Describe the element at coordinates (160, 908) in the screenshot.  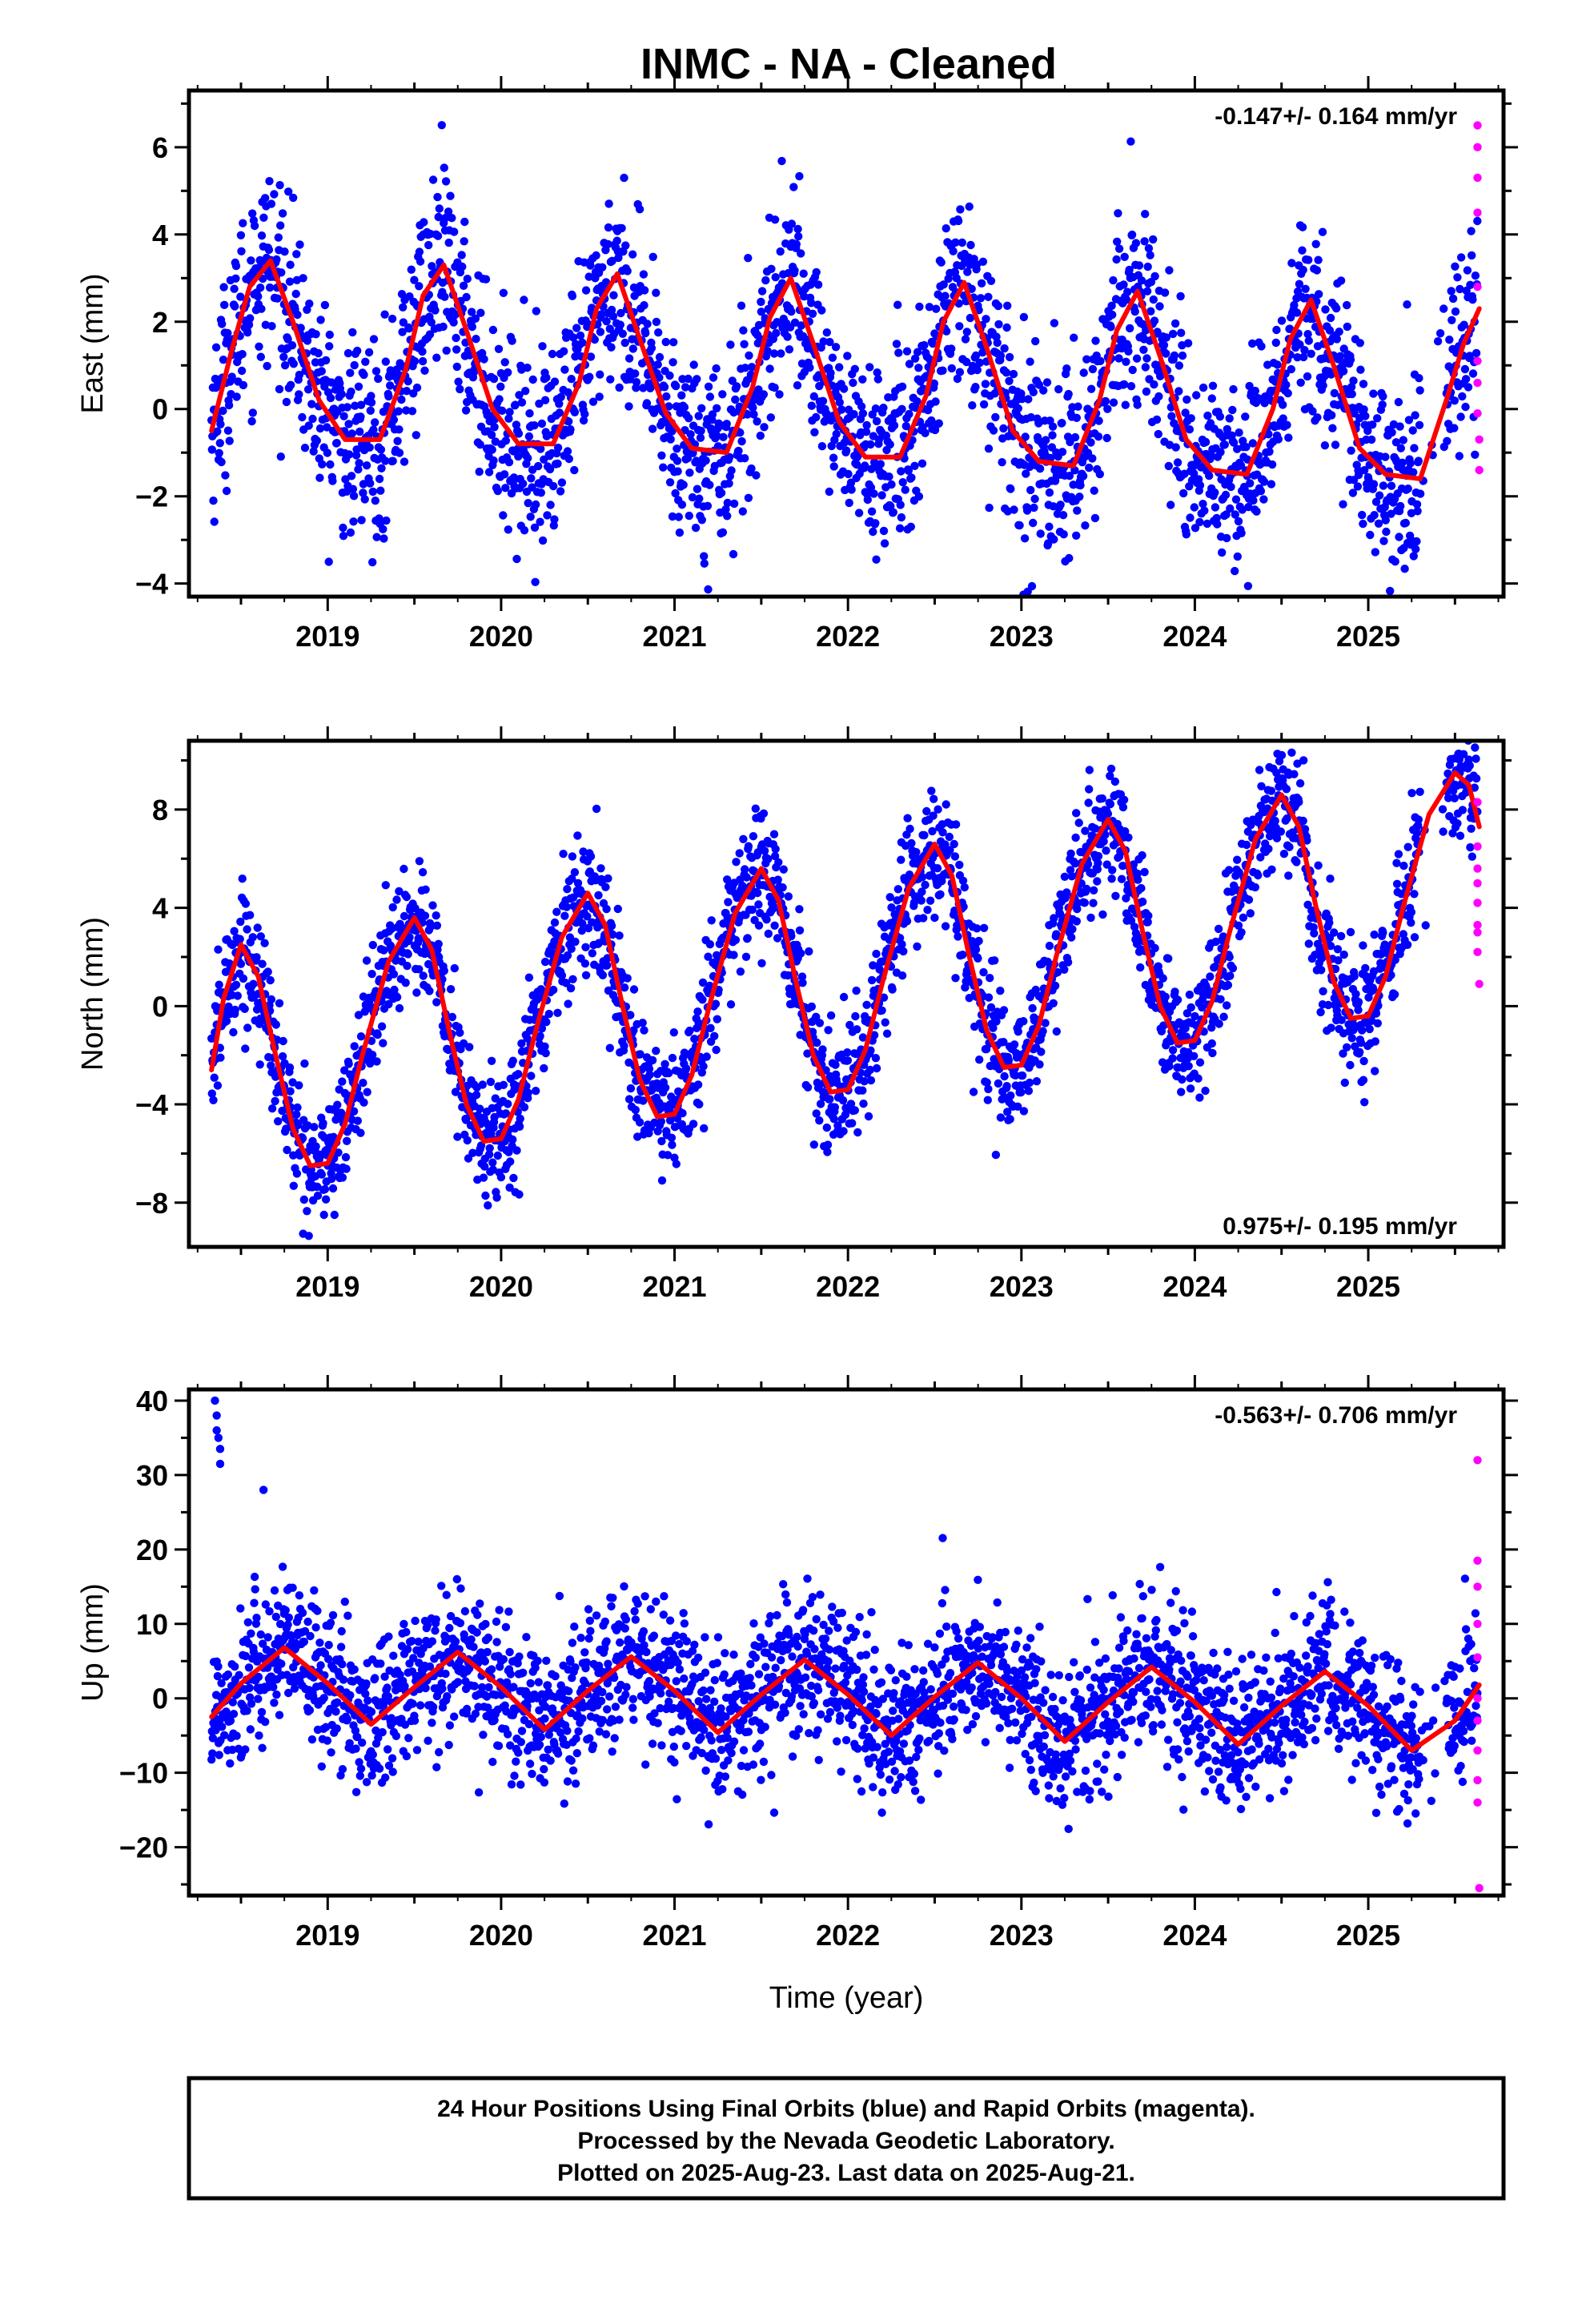
I see `north-y-tick-label: 4` at that location.